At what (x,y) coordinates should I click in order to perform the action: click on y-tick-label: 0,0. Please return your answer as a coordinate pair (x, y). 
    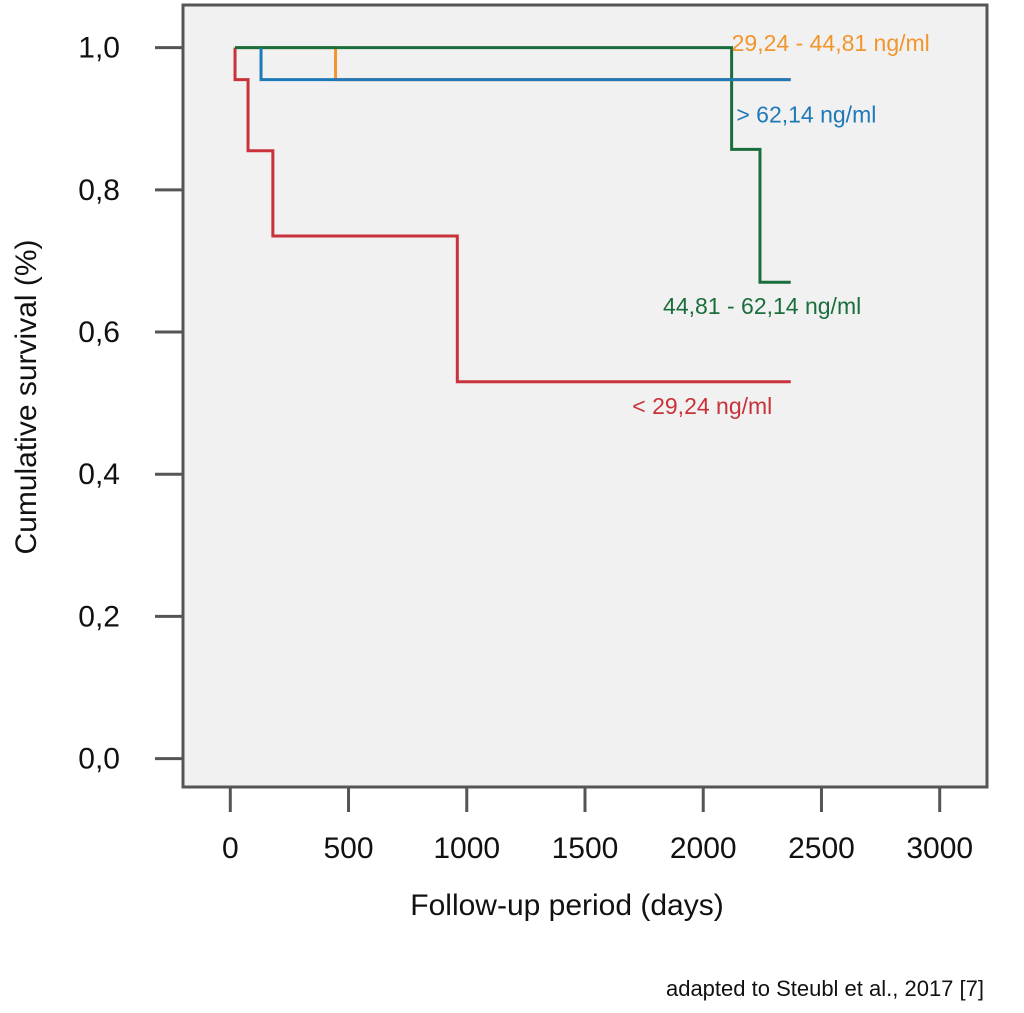
    Looking at the image, I should click on (99, 759).